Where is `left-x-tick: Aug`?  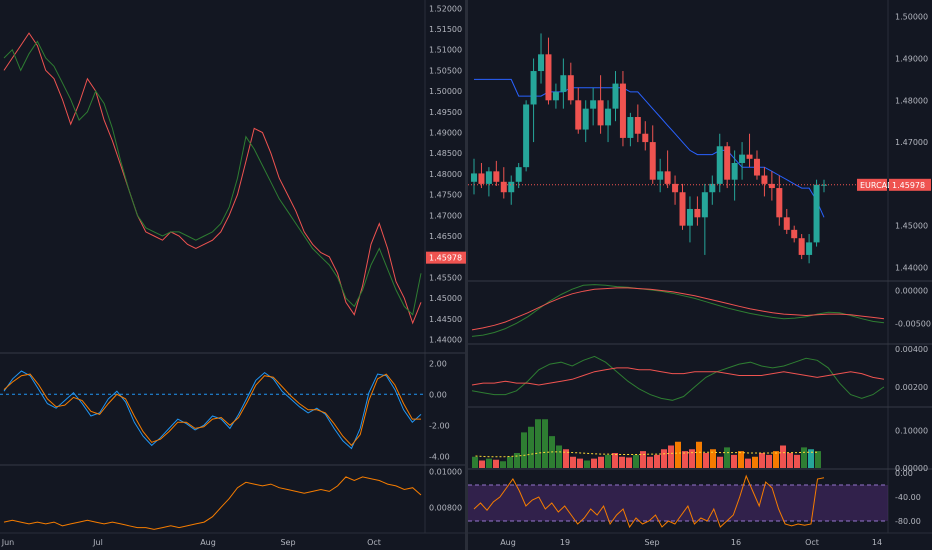 left-x-tick: Aug is located at coordinates (208, 542).